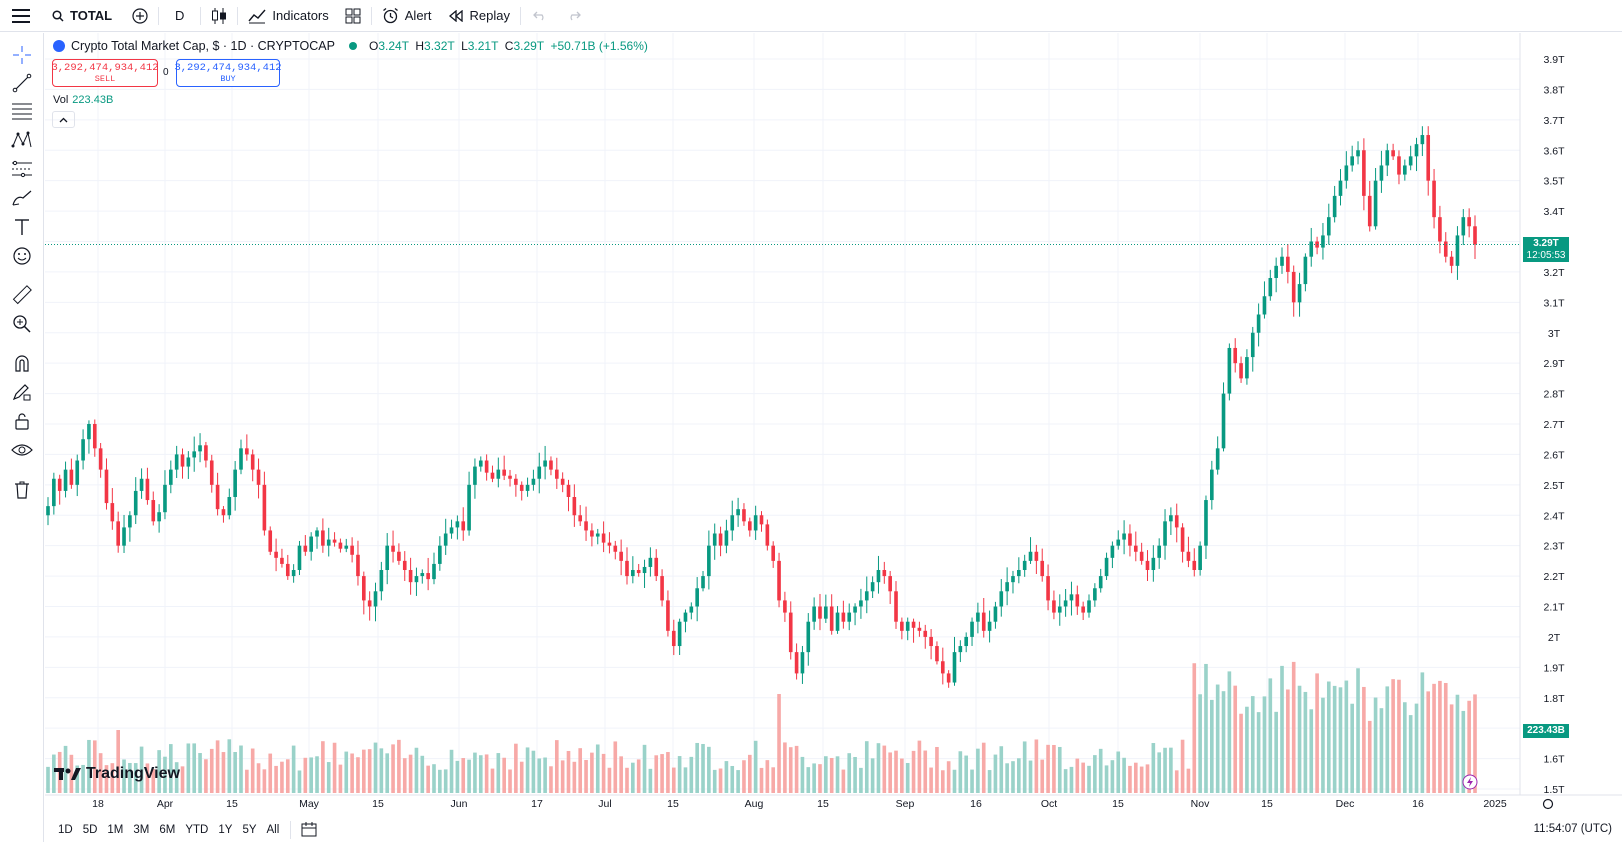 Image resolution: width=1622 pixels, height=868 pixels. What do you see at coordinates (167, 830) in the screenshot?
I see `period-button-6m: 6M` at bounding box center [167, 830].